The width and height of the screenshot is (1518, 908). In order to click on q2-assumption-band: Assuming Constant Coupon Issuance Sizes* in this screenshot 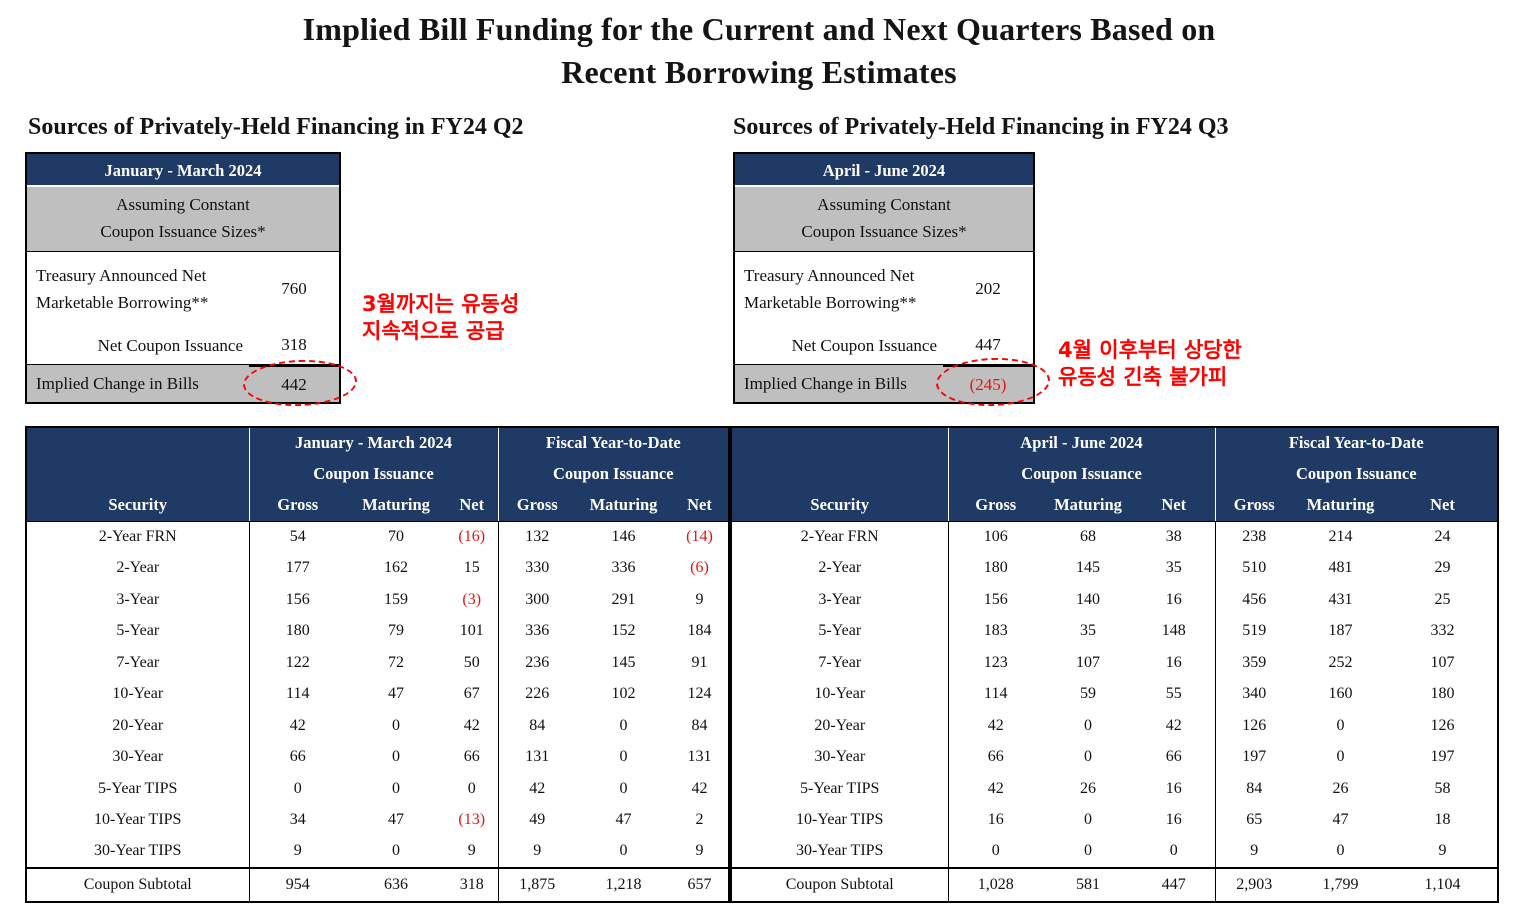, I will do `click(183, 219)`.